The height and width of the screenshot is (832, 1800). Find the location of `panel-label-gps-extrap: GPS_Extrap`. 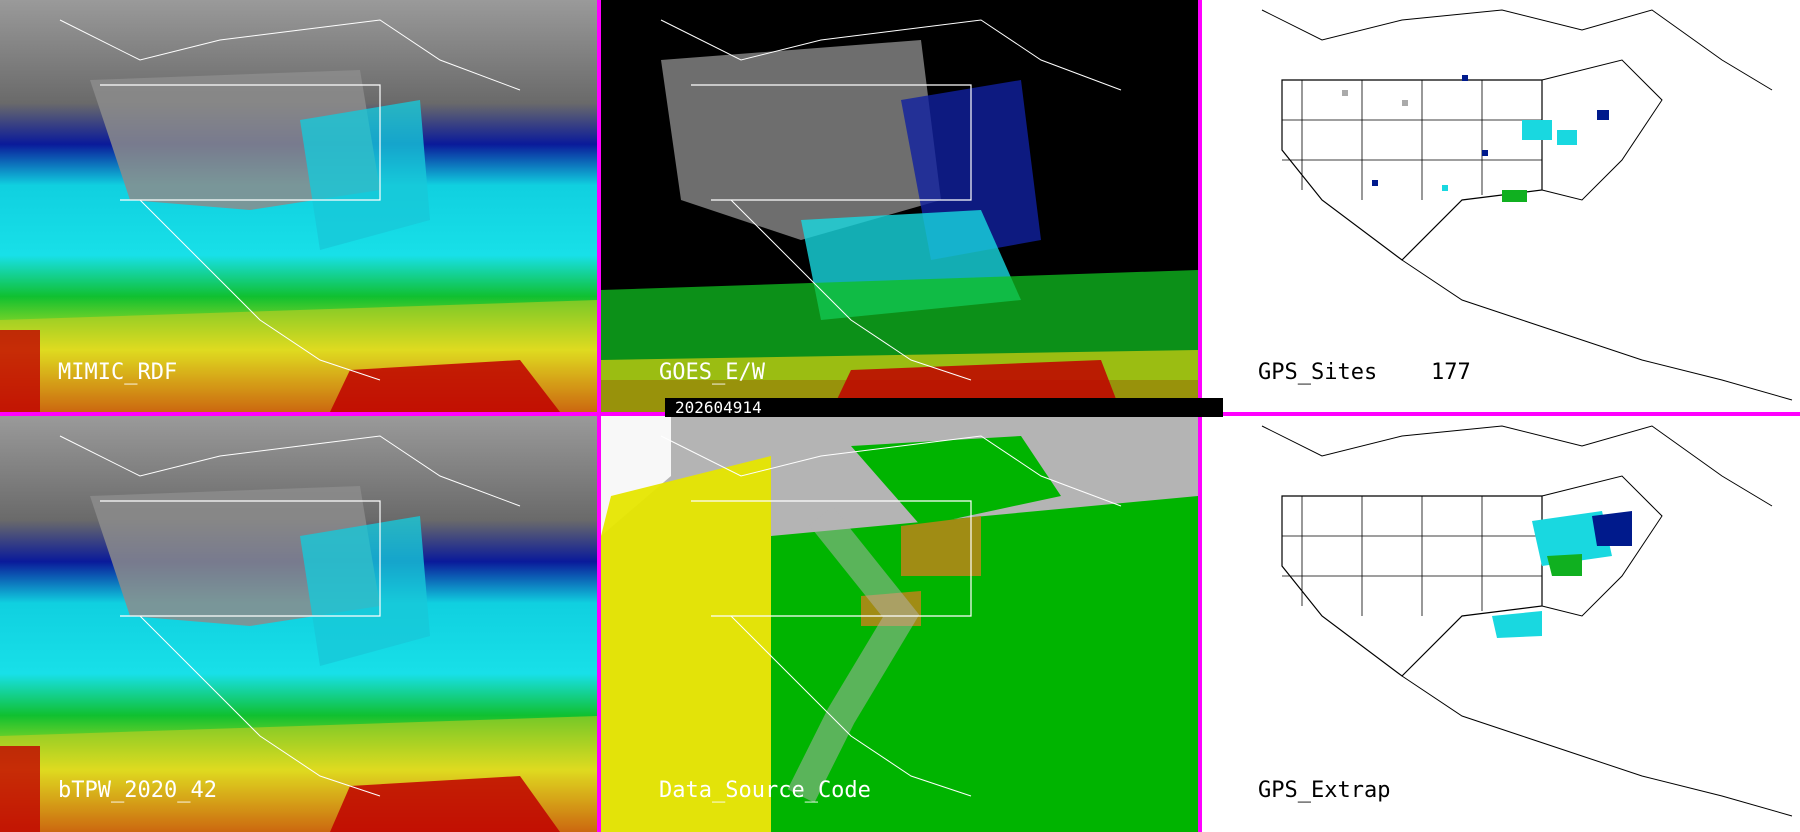

panel-label-gps-extrap: GPS_Extrap is located at coordinates (1324, 790).